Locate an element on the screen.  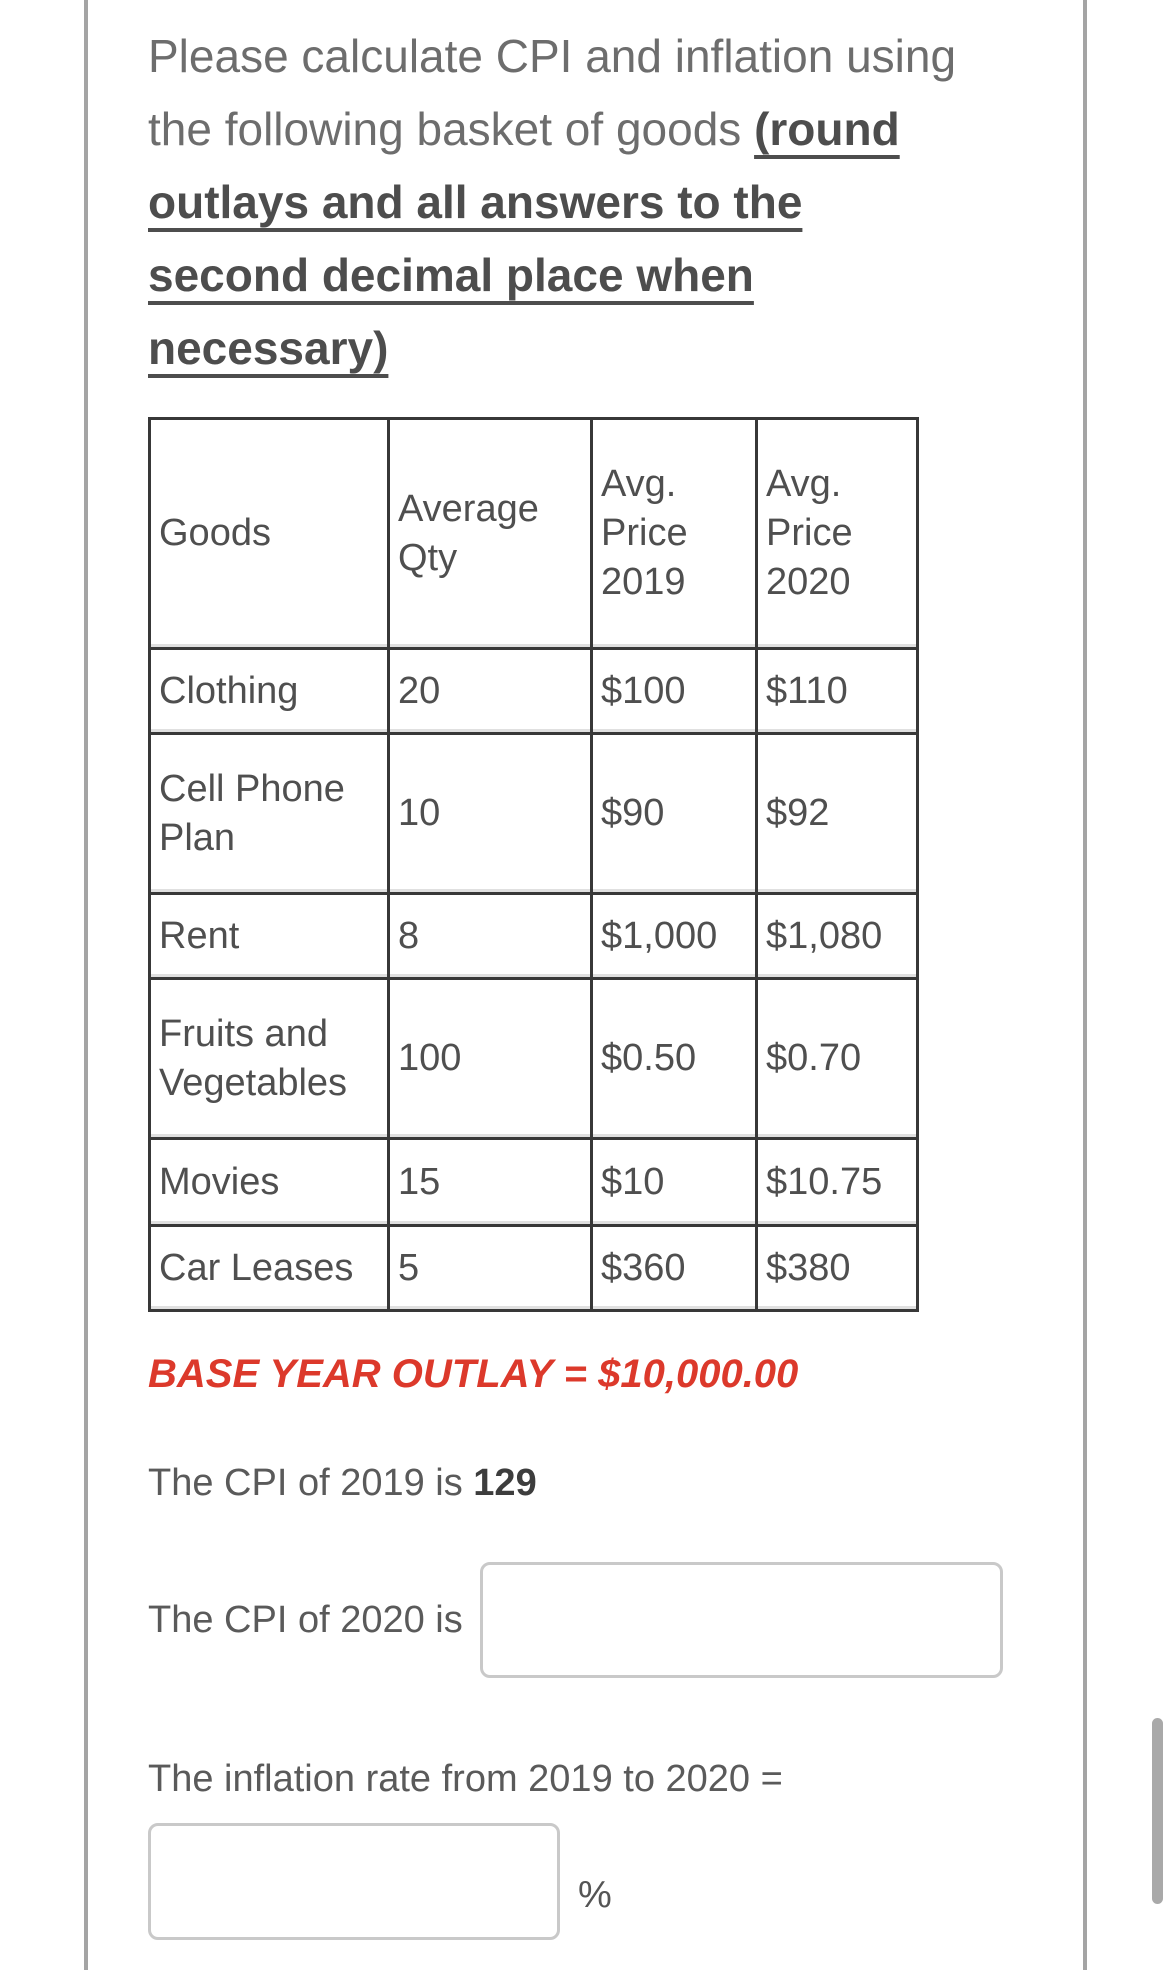
cpi-2019-line: The CPI of 2019 is 129 is located at coordinates (342, 1483).